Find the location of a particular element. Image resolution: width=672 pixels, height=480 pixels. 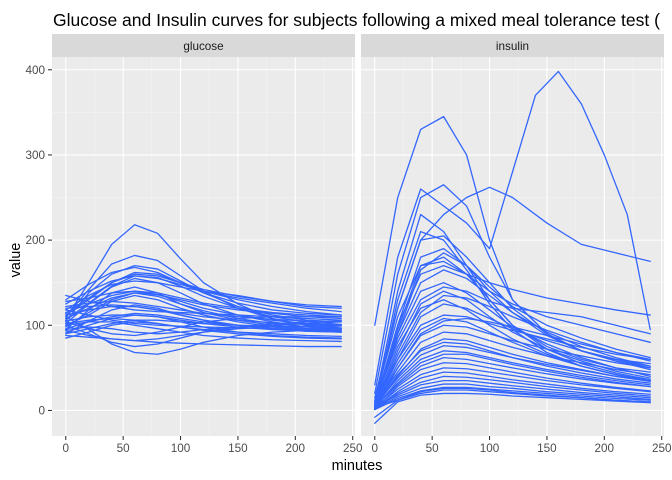

facet-strip-label: insulin is located at coordinates (512, 46).